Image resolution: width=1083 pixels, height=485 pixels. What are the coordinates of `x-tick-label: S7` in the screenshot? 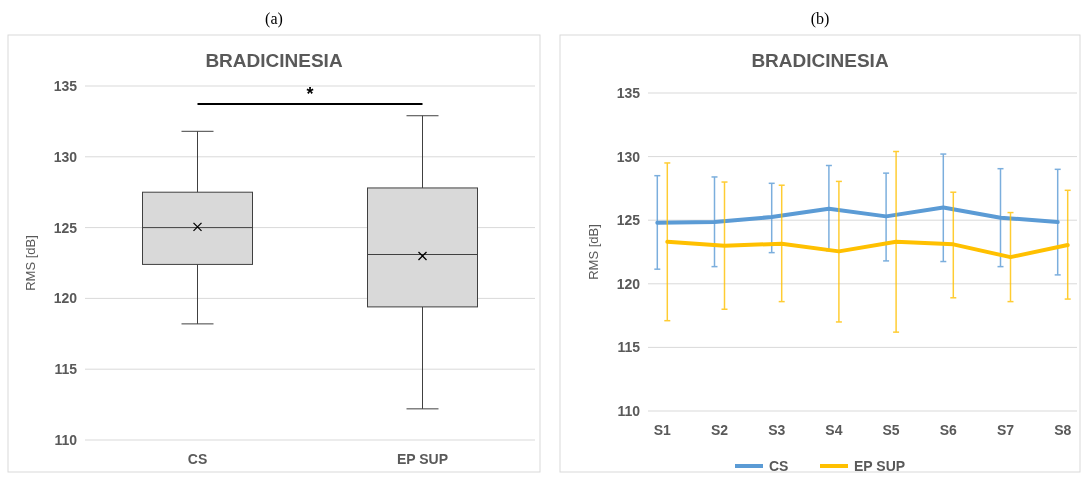 It's located at (1005, 430).